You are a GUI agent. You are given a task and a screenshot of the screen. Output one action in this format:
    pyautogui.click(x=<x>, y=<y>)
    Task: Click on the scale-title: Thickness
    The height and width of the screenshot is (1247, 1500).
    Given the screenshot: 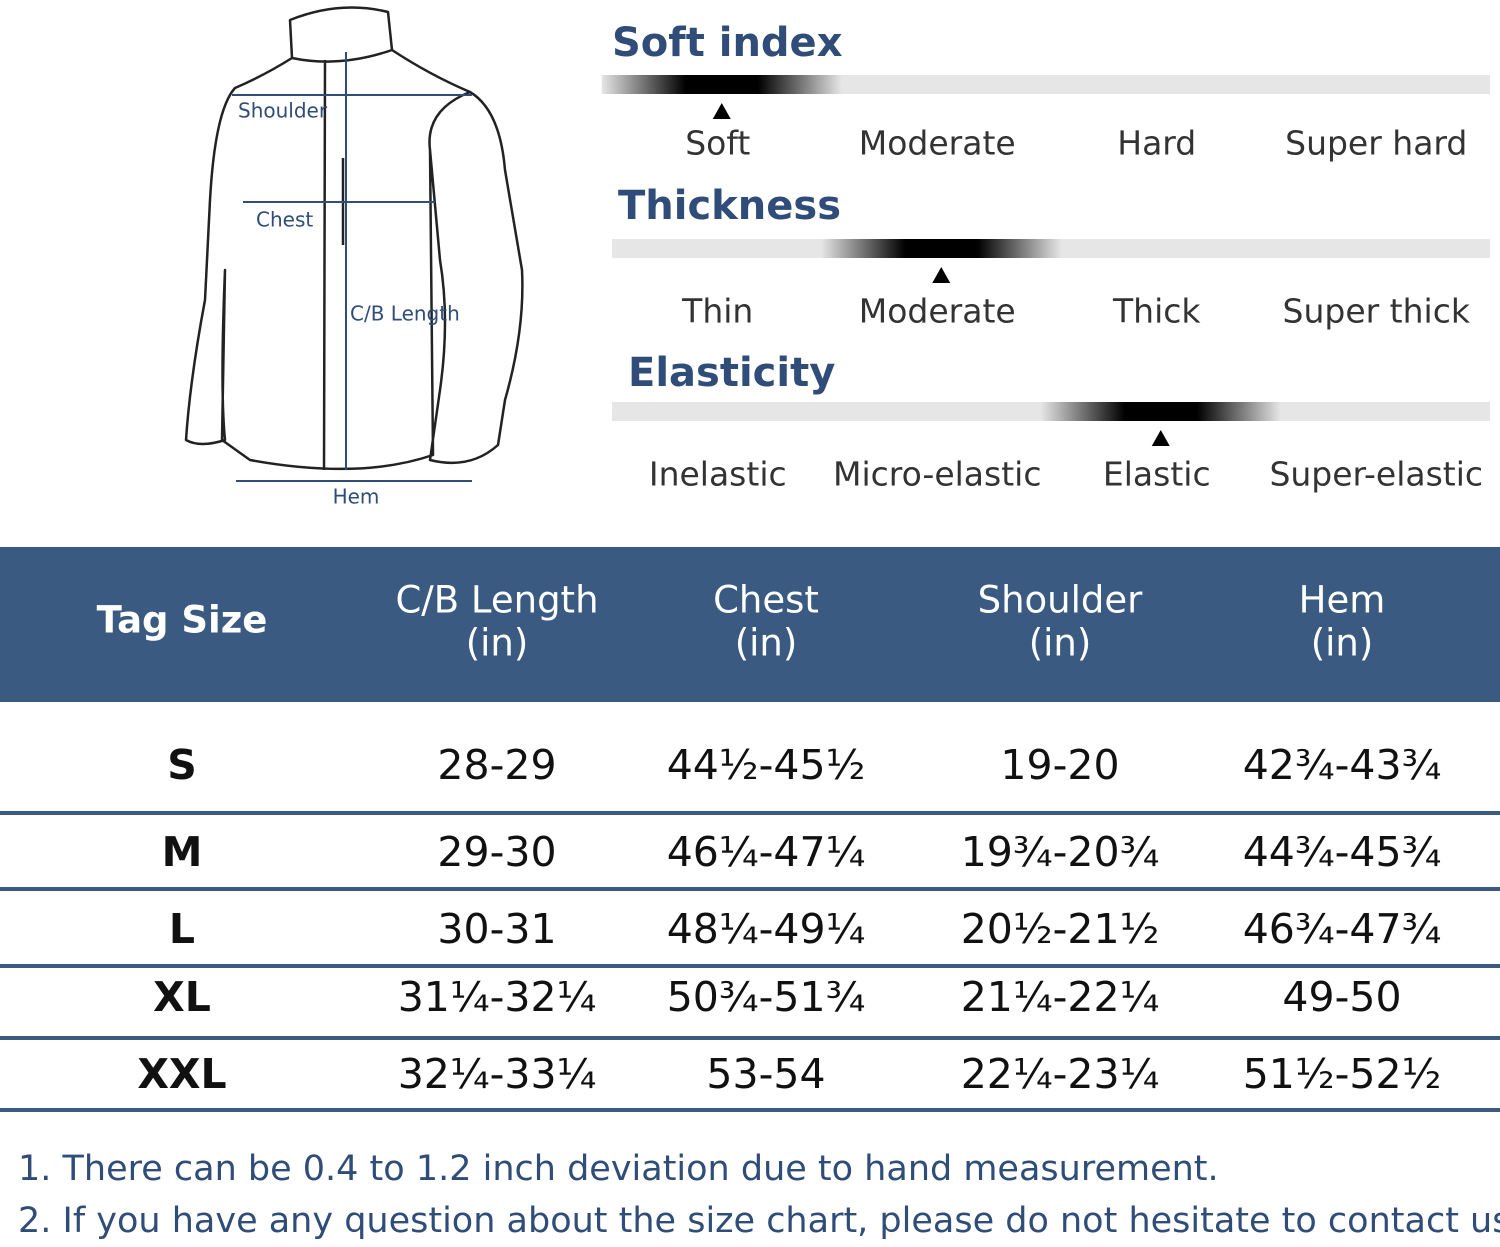 What is the action you would take?
    pyautogui.click(x=729, y=206)
    